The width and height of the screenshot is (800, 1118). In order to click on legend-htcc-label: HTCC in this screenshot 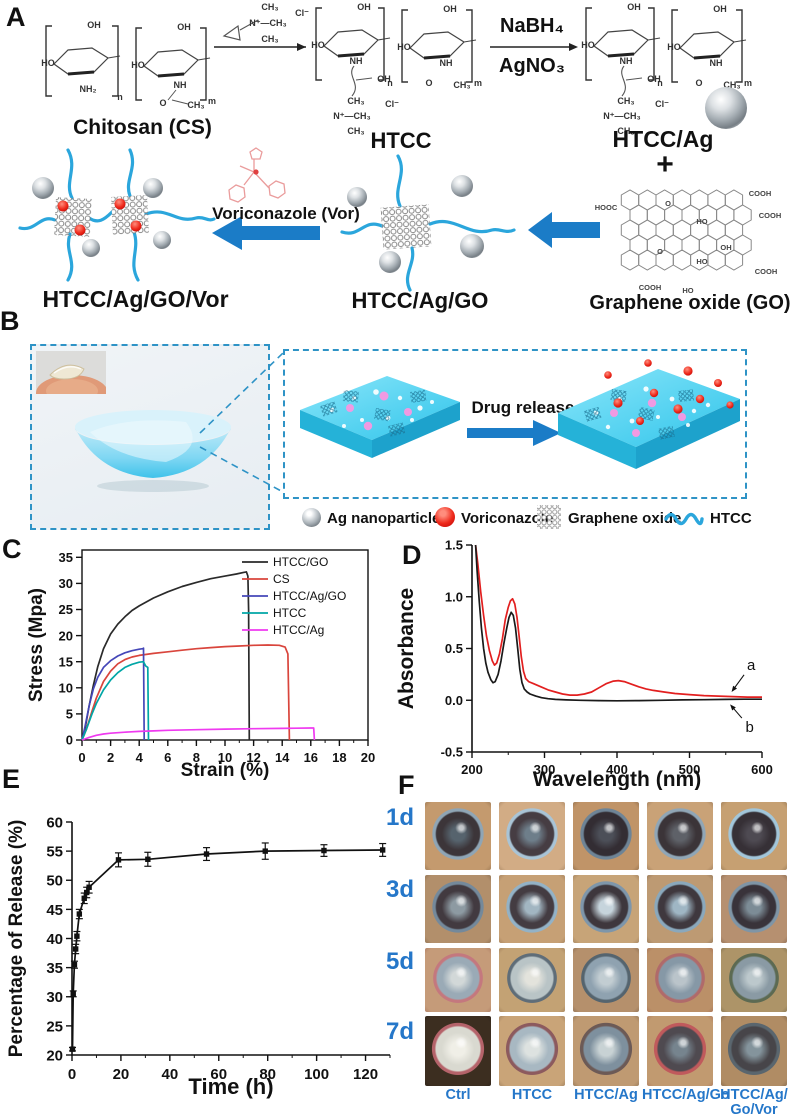, I will do `click(731, 518)`.